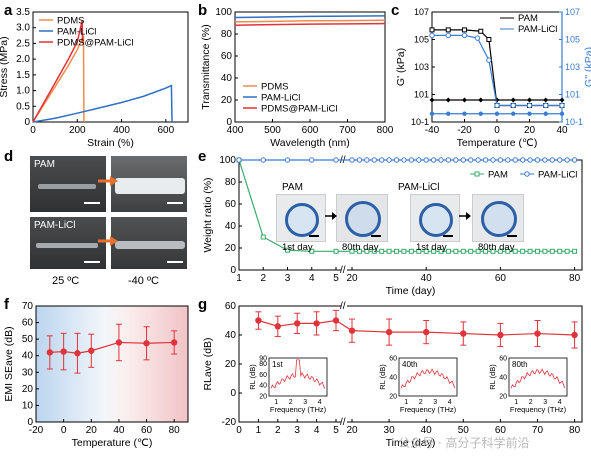  Describe the element at coordinates (574, 122) in the screenshot. I see `c-ytick-right-label: 10-1` at that location.